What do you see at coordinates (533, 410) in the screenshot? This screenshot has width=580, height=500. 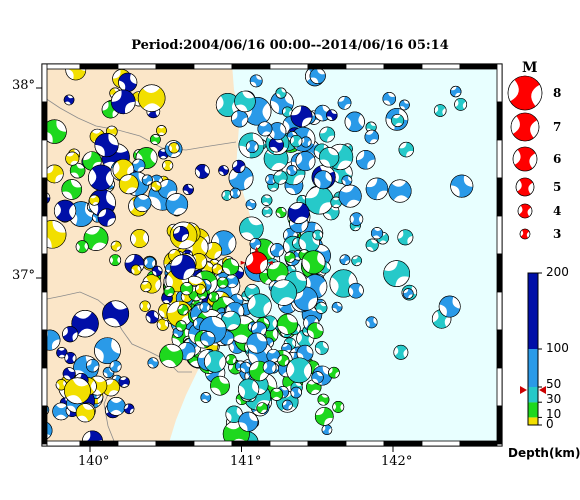 I see `depth-colorbar-band` at bounding box center [533, 410].